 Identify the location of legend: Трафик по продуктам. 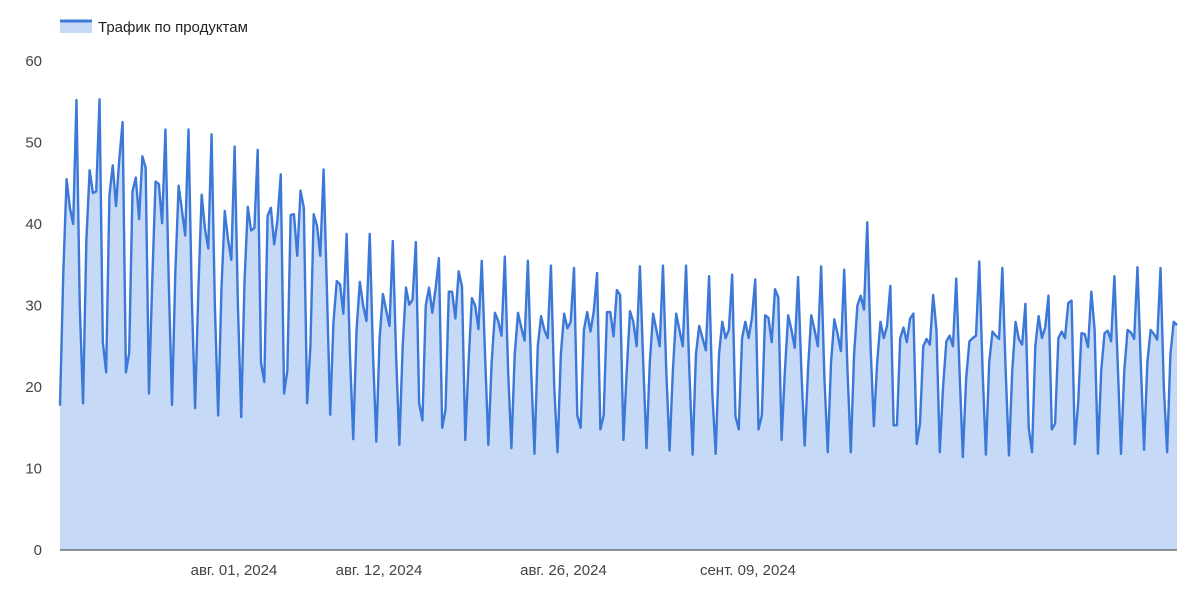
(154, 27).